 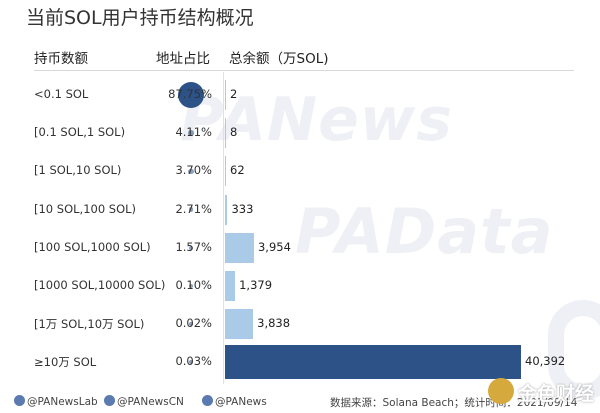 I want to click on weibo-icon, so click(x=19, y=400).